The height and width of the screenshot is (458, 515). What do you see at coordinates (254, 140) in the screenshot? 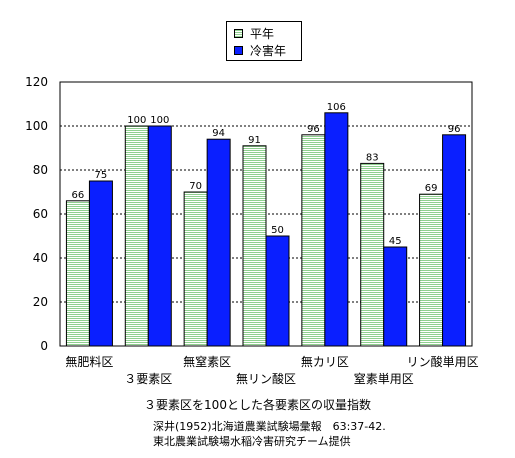
I see `data-label-normal-year-3: 91` at bounding box center [254, 140].